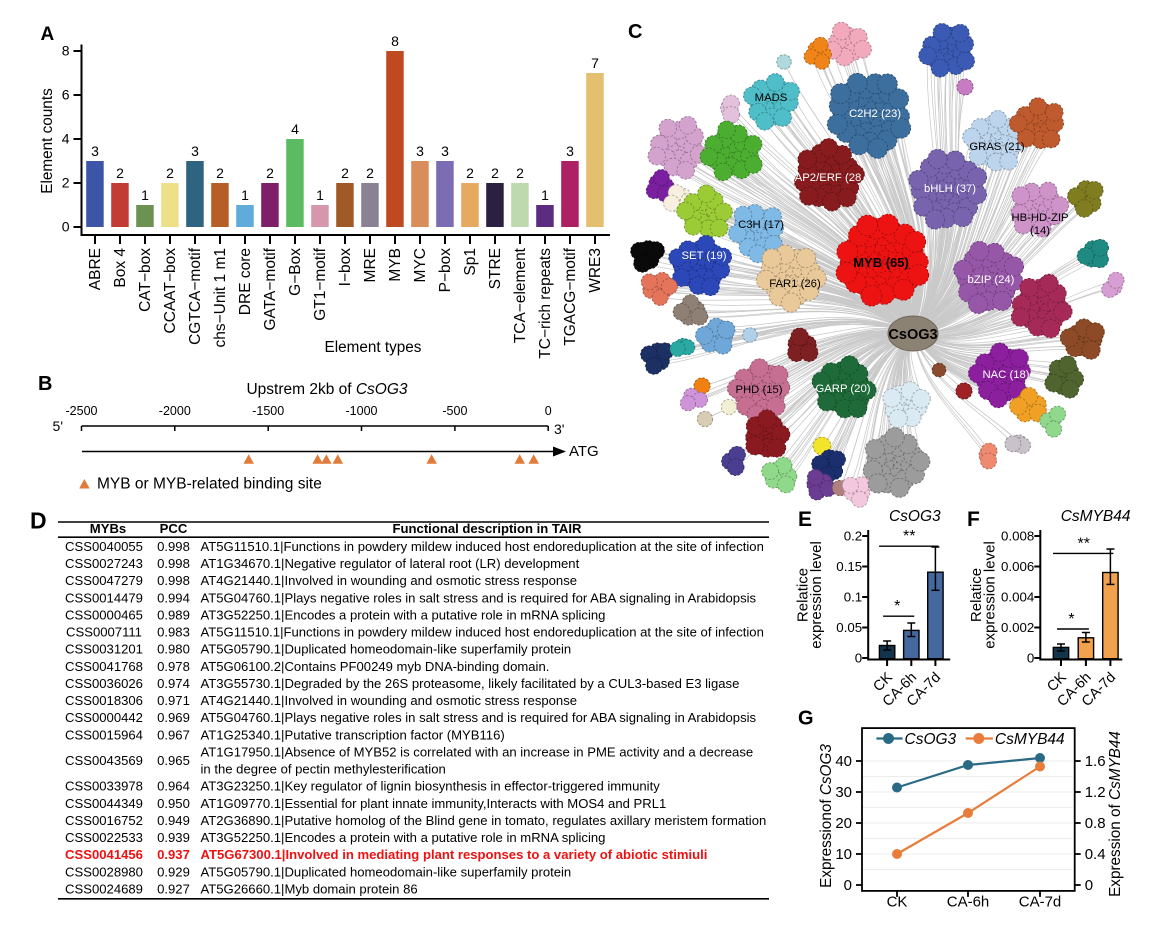 This screenshot has width=1158, height=934. Describe the element at coordinates (881, 262) in the screenshot. I see `svg-text: MYB (65)` at that location.